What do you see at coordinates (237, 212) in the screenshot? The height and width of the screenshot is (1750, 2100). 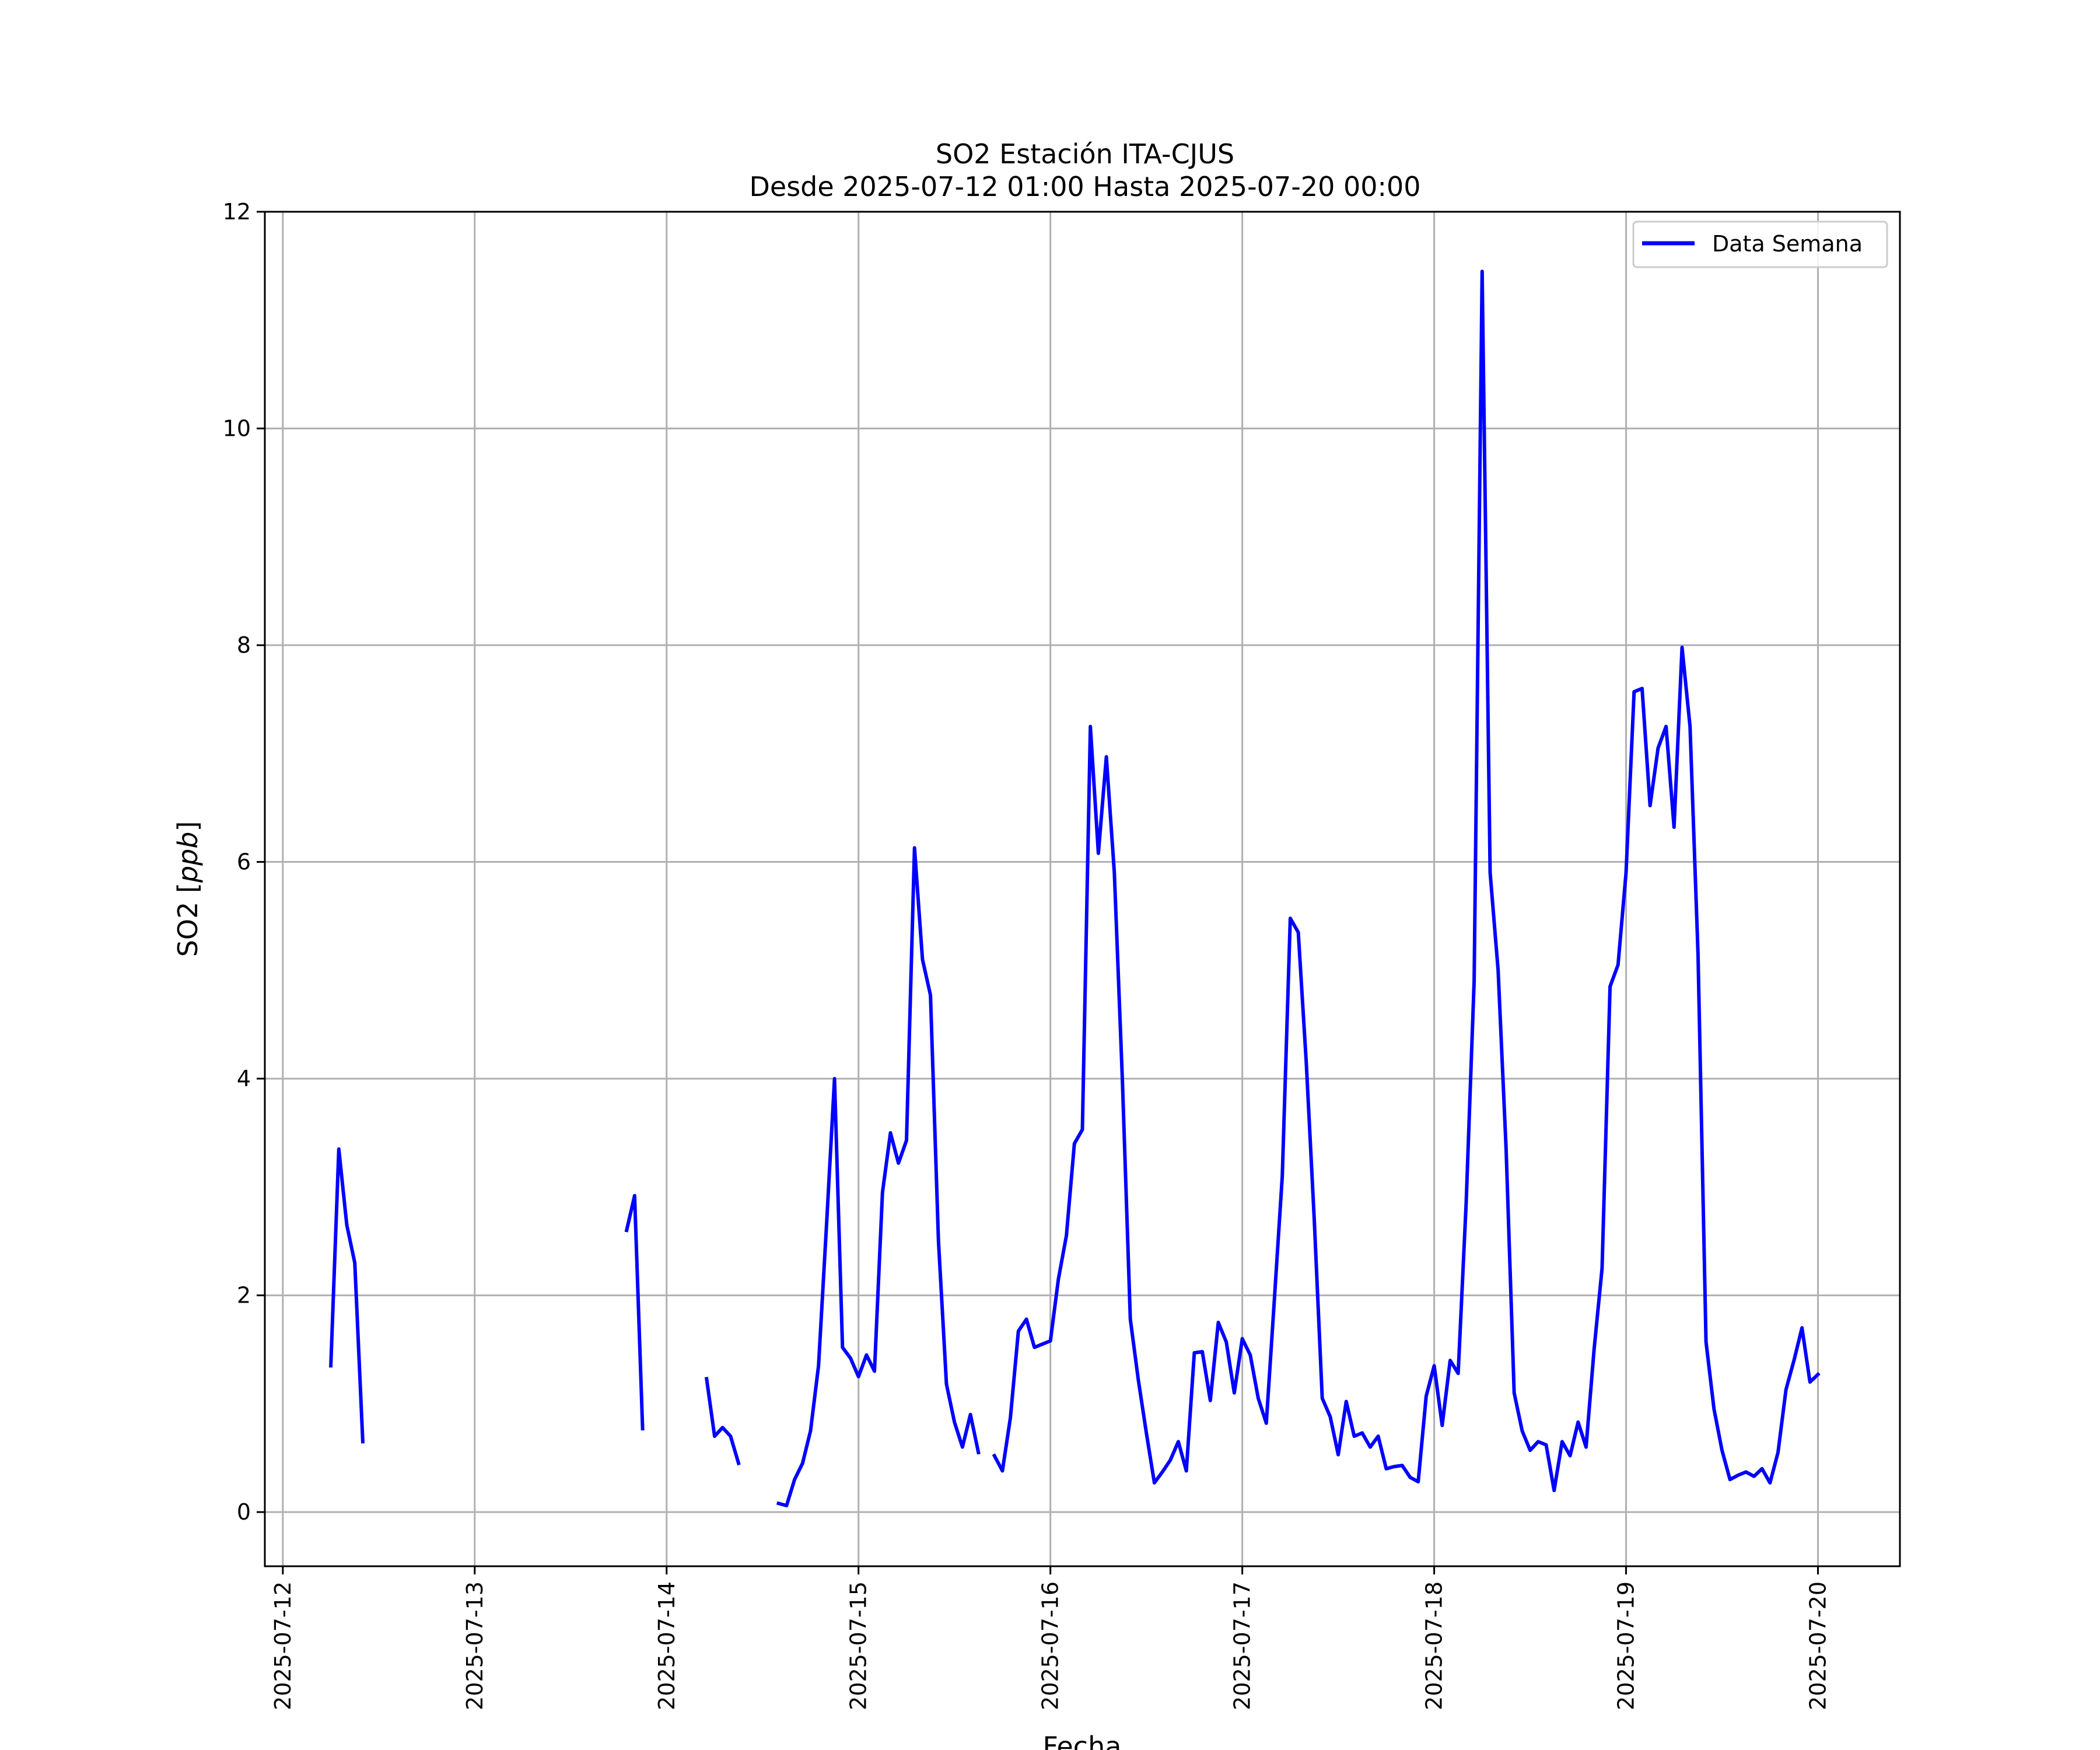 I see `y-tick-label: 12` at bounding box center [237, 212].